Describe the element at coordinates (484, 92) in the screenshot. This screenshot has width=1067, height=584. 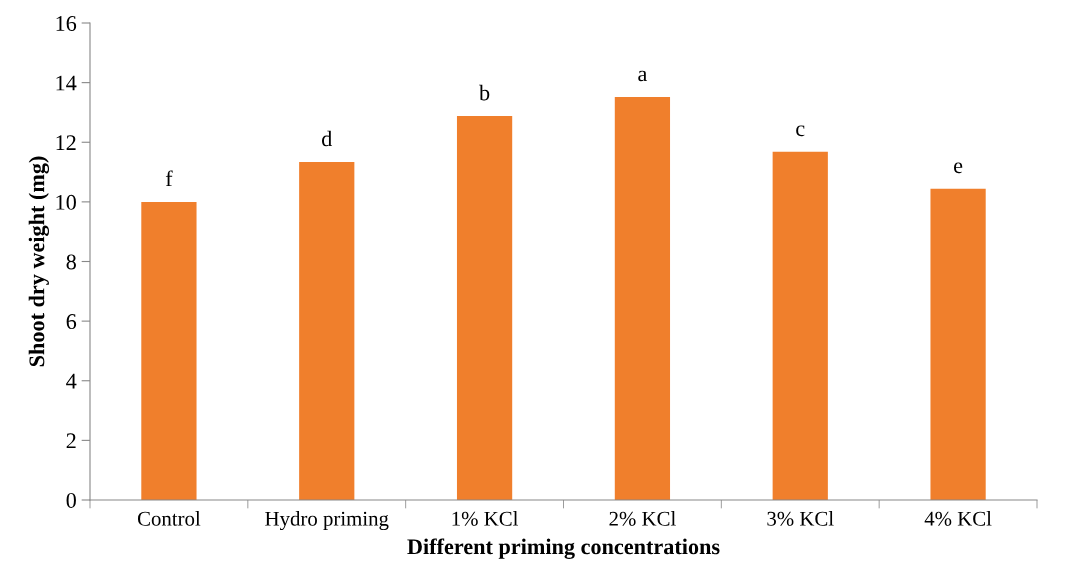
I see `annotation: b` at that location.